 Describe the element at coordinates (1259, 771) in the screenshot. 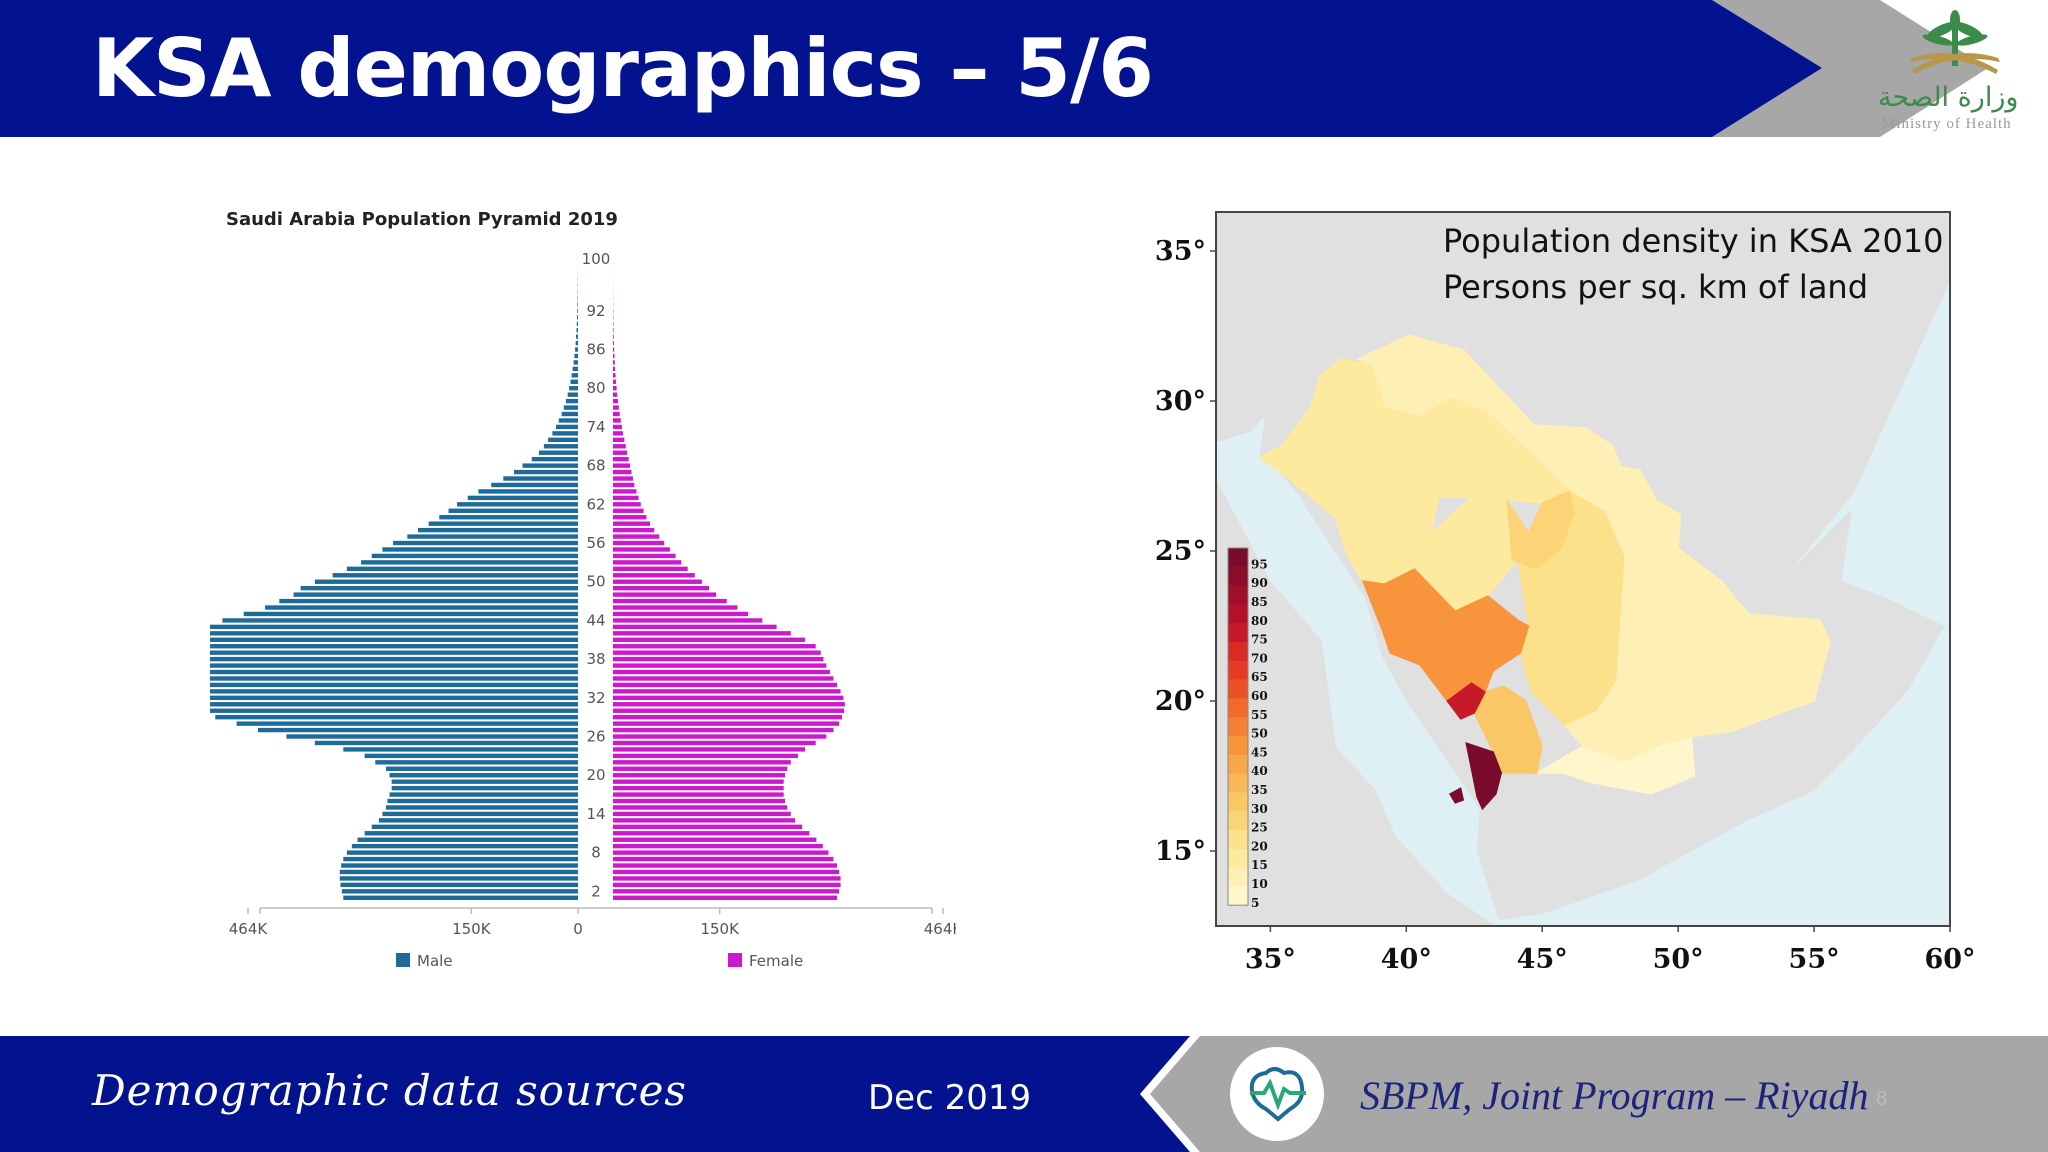

I see `colorbar-tick-label: 40` at that location.